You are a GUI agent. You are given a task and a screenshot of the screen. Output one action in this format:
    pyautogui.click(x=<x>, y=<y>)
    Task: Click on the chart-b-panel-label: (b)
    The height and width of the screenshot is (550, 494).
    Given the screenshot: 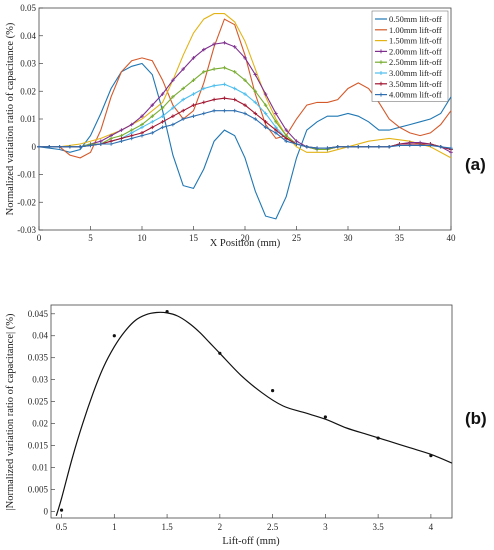 What is the action you would take?
    pyautogui.click(x=476, y=418)
    